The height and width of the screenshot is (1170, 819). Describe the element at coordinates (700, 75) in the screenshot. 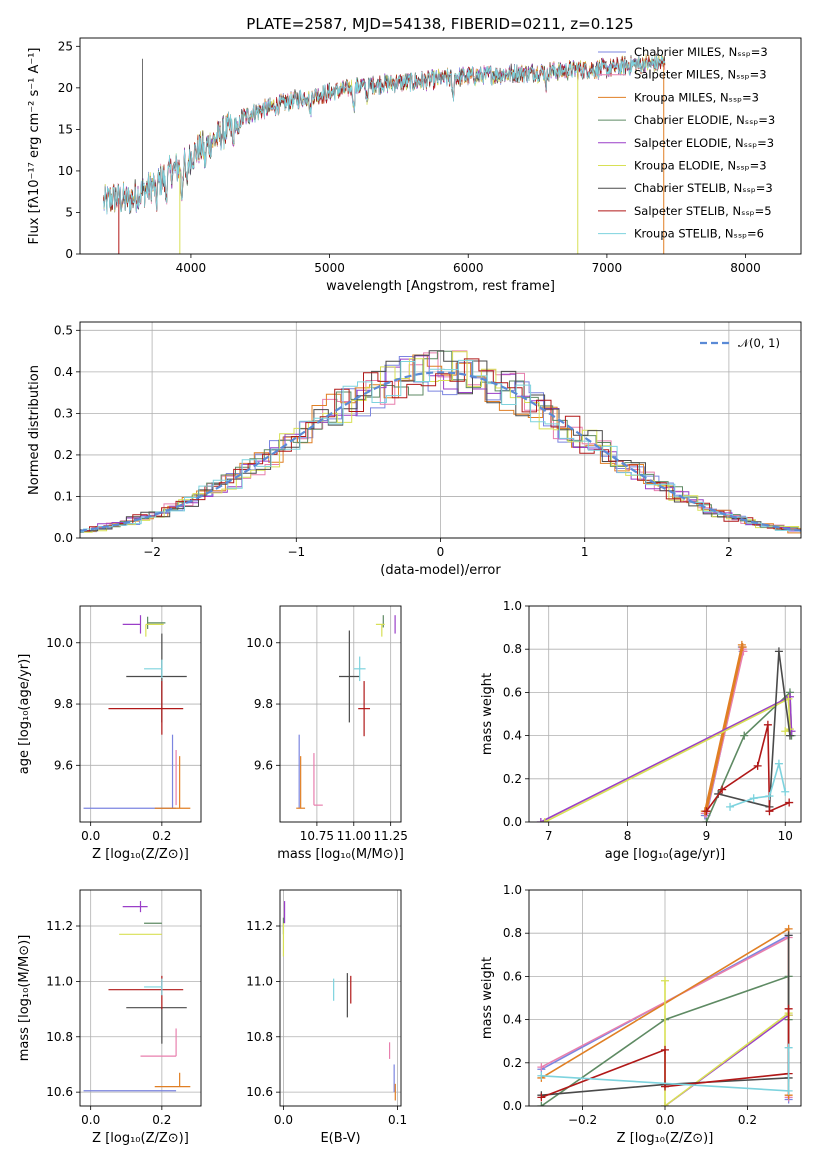

I see `legend-label: Salpeter MILES, Nₛₛₚ=3` at that location.